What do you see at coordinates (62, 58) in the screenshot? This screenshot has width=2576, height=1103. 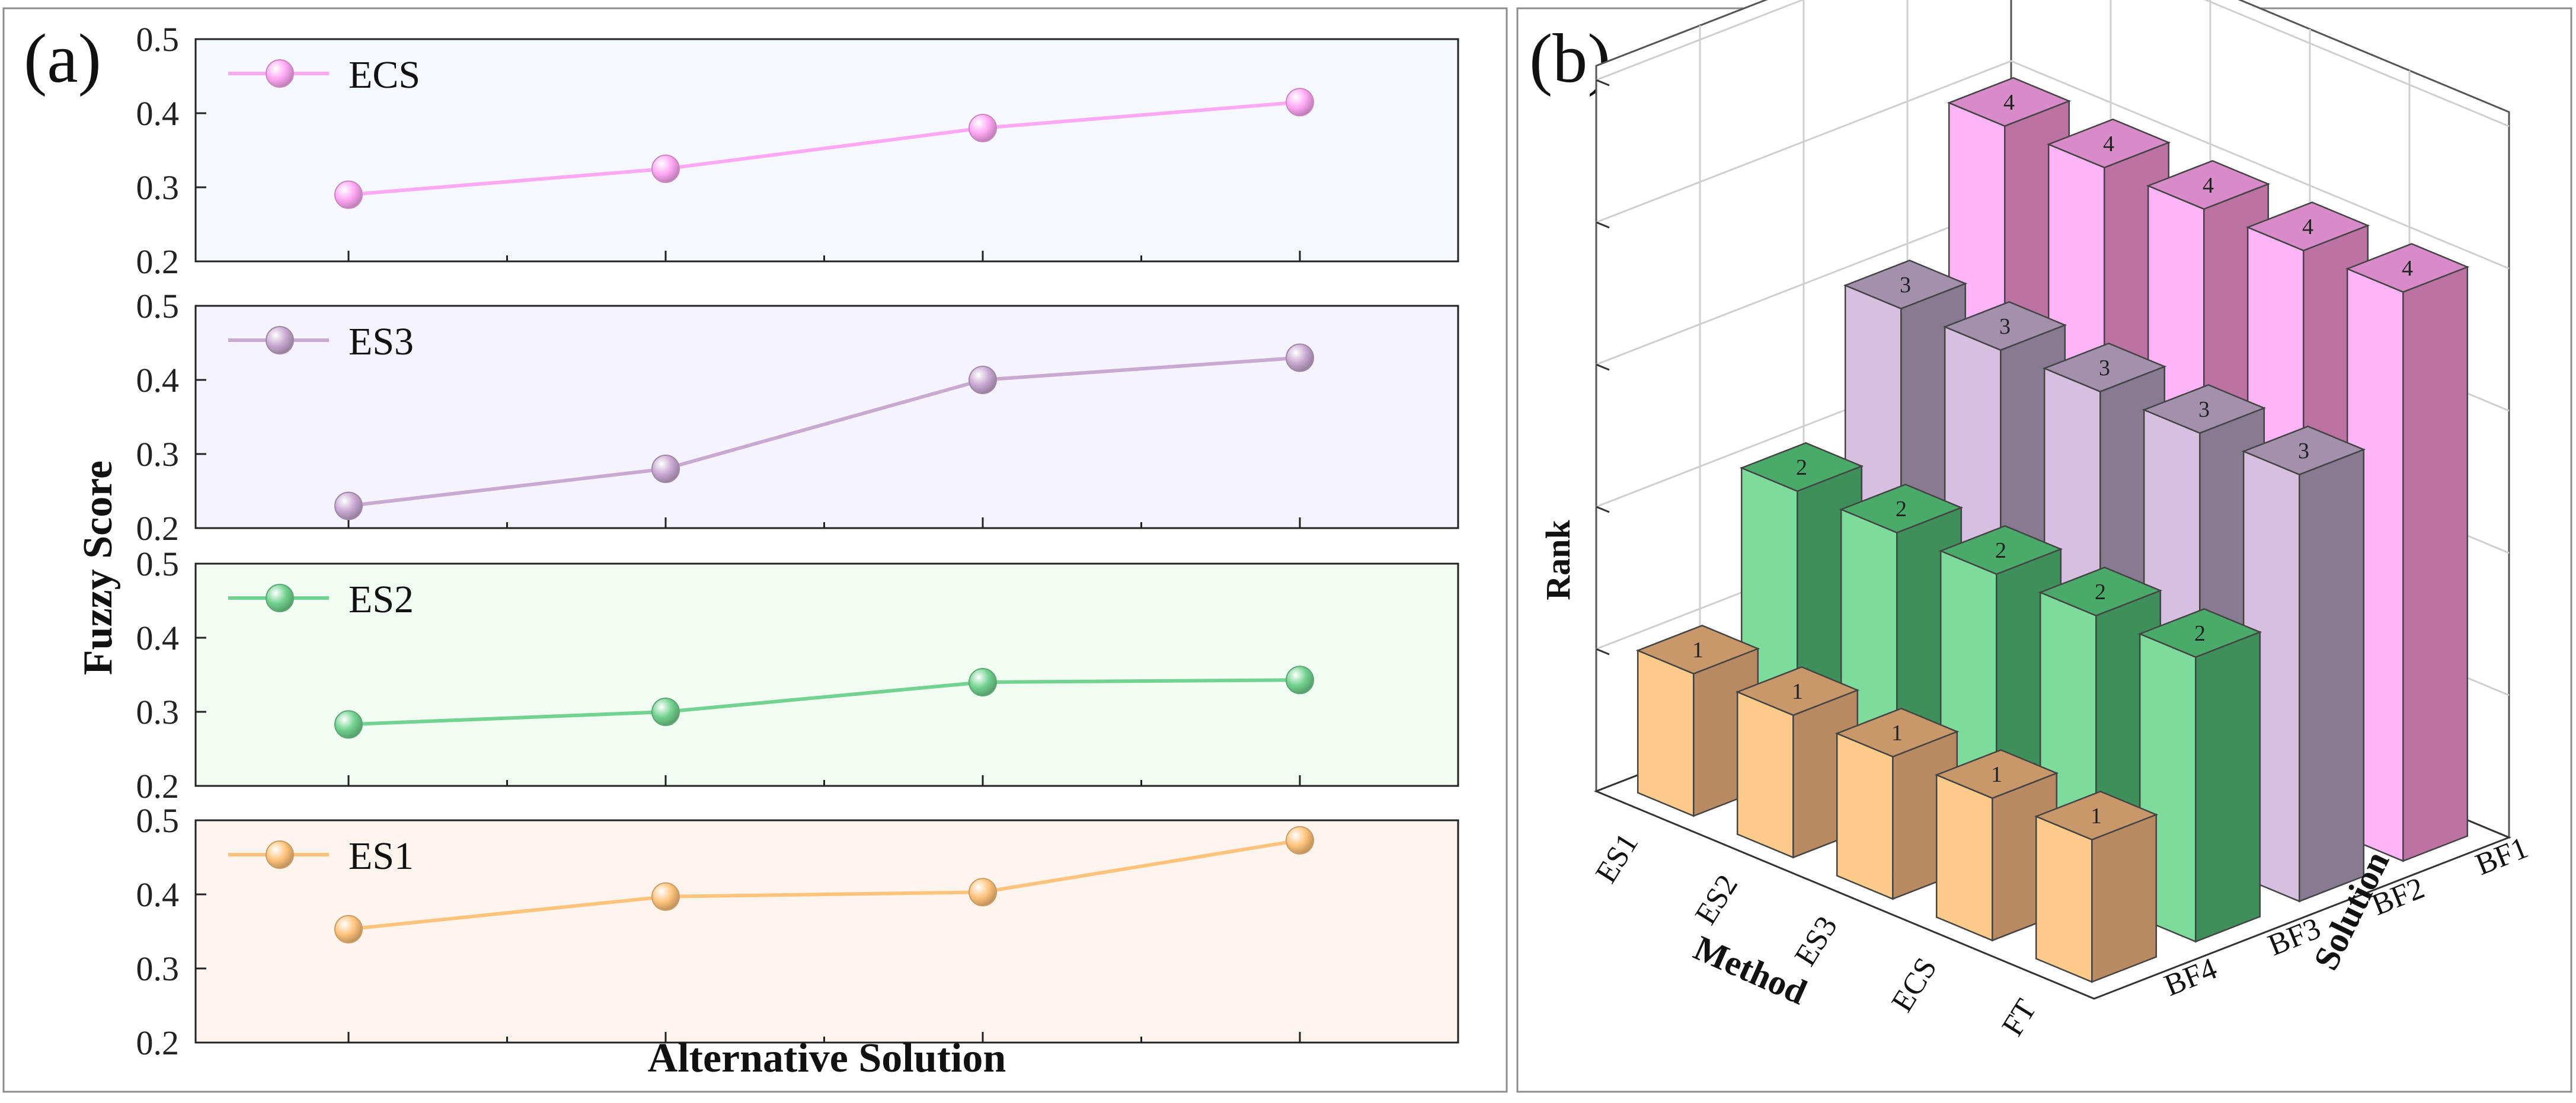 I see `panel-a-label: (a)` at bounding box center [62, 58].